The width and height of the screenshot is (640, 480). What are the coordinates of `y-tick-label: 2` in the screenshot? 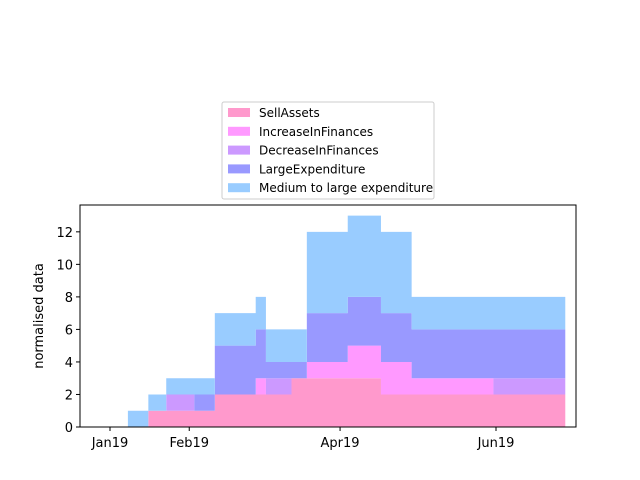 It's located at (69, 395).